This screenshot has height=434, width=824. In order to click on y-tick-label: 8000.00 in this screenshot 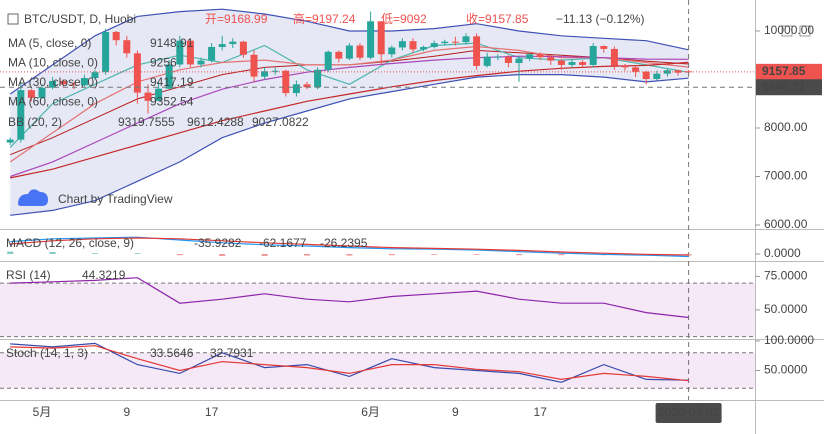, I will do `click(786, 127)`.